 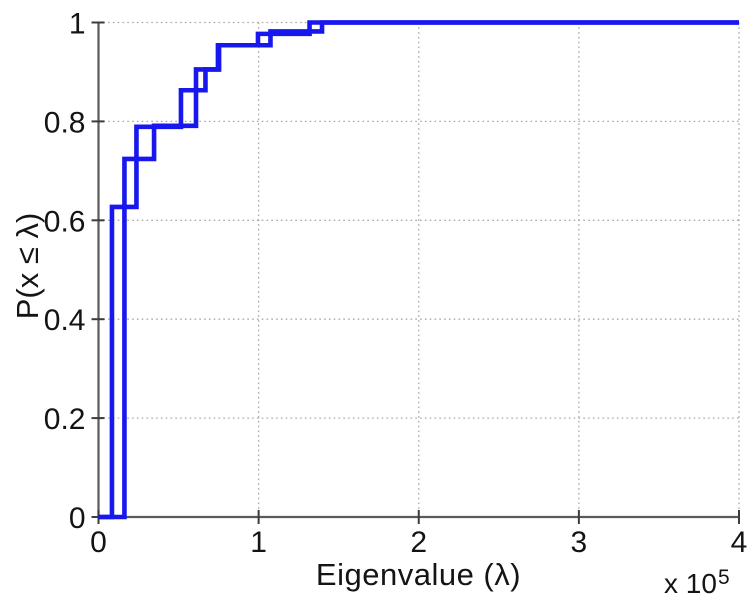 I want to click on y-tick-label: 0.4, so click(x=65, y=320).